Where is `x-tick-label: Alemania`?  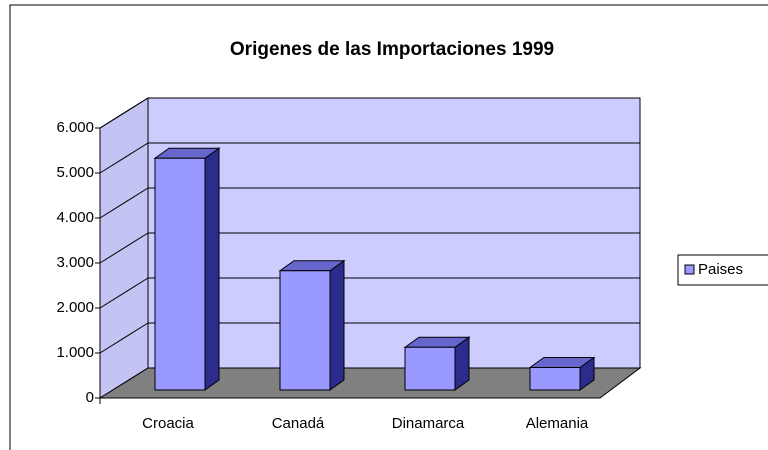 x-tick-label: Alemania is located at coordinates (557, 423).